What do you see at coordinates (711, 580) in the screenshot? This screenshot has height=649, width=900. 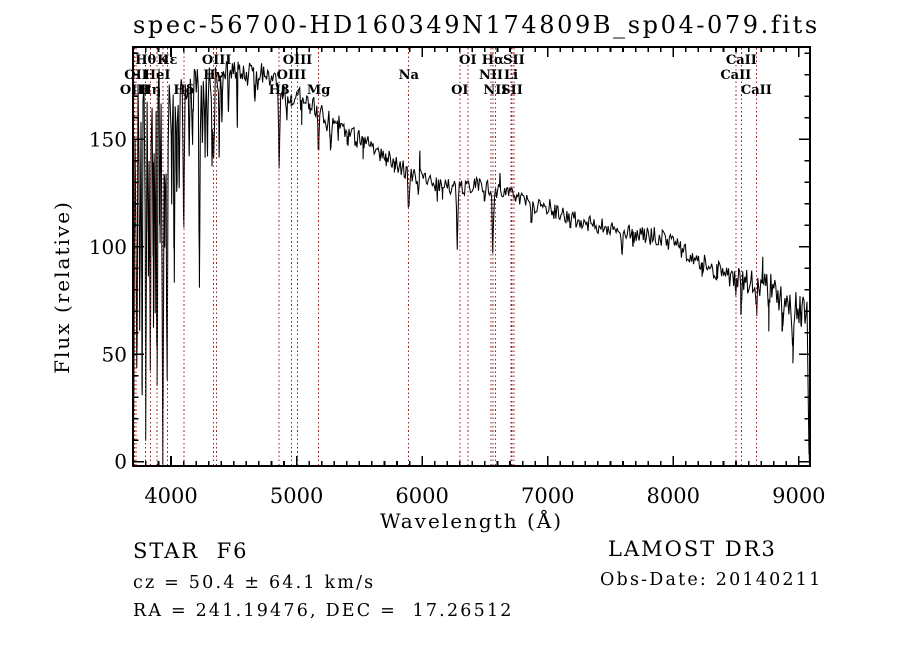 I see `obsdate-text: Obs-Date: 20140211` at bounding box center [711, 580].